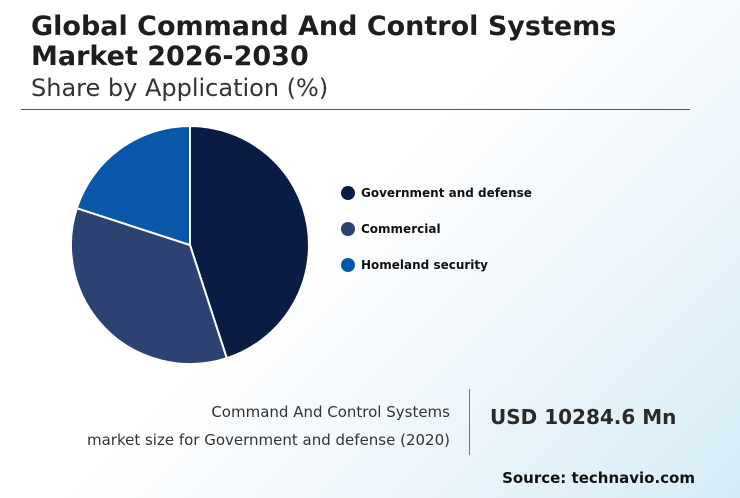  Describe the element at coordinates (355, 109) in the screenshot. I see `title-divider` at that location.